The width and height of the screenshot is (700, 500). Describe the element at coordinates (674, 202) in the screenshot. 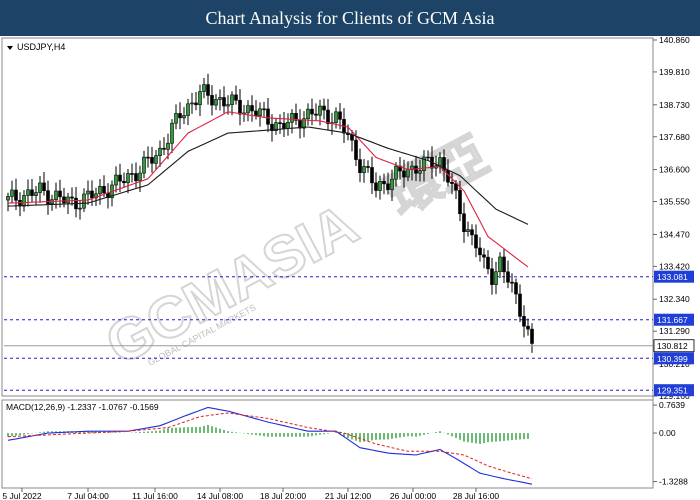

I see `price-tick-label: 135.550` at that location.